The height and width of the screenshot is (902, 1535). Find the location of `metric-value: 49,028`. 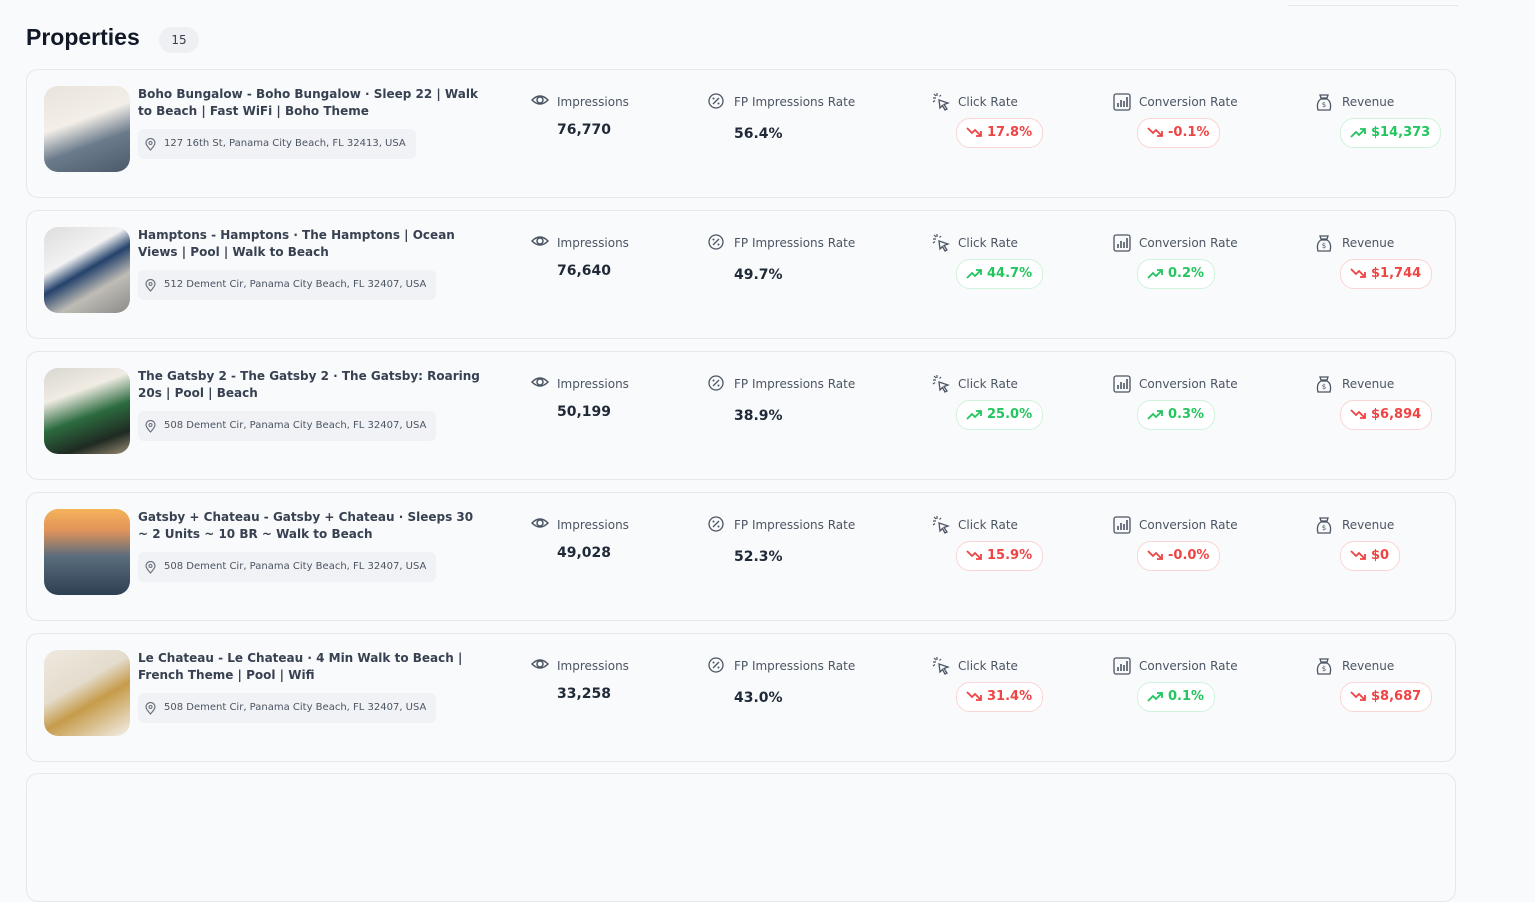

metric-value: 49,028 is located at coordinates (584, 553).